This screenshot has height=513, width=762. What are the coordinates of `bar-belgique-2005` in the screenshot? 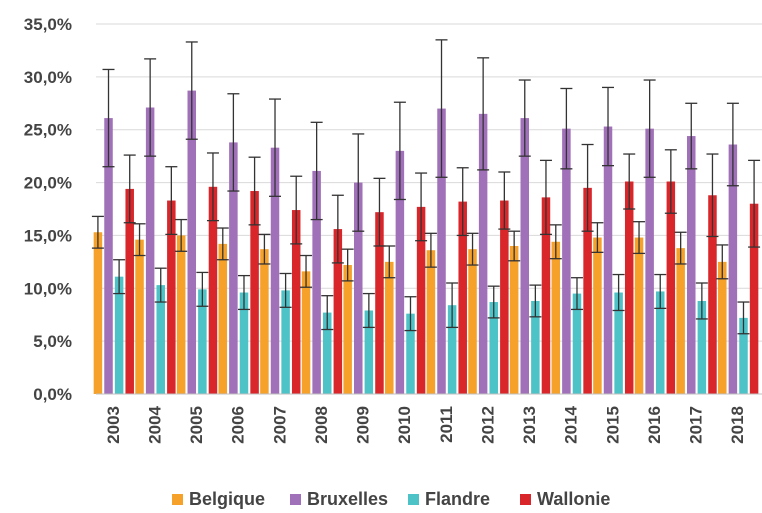 It's located at (181, 314).